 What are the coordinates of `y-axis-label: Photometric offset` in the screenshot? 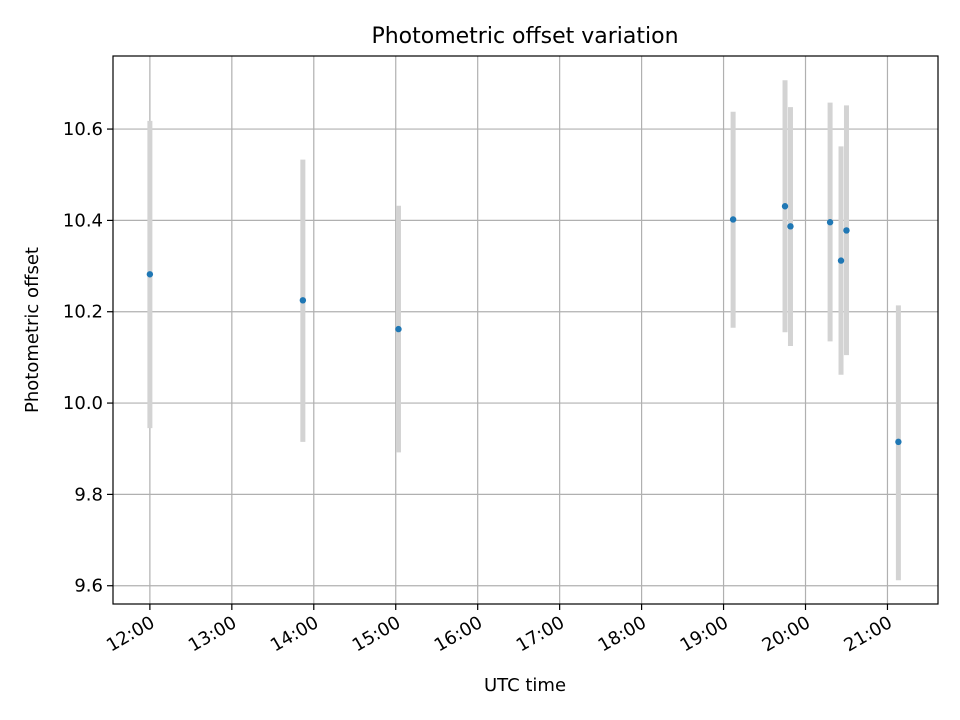 It's located at (32, 330).